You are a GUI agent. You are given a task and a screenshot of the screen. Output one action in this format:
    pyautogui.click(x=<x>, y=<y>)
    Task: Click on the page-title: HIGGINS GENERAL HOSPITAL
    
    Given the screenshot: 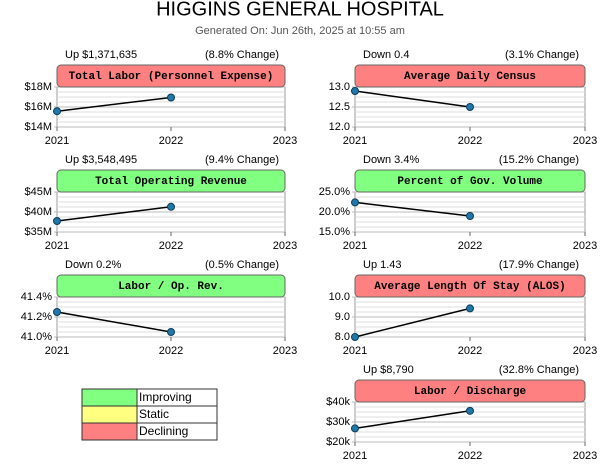 What is the action you would take?
    pyautogui.click(x=300, y=10)
    